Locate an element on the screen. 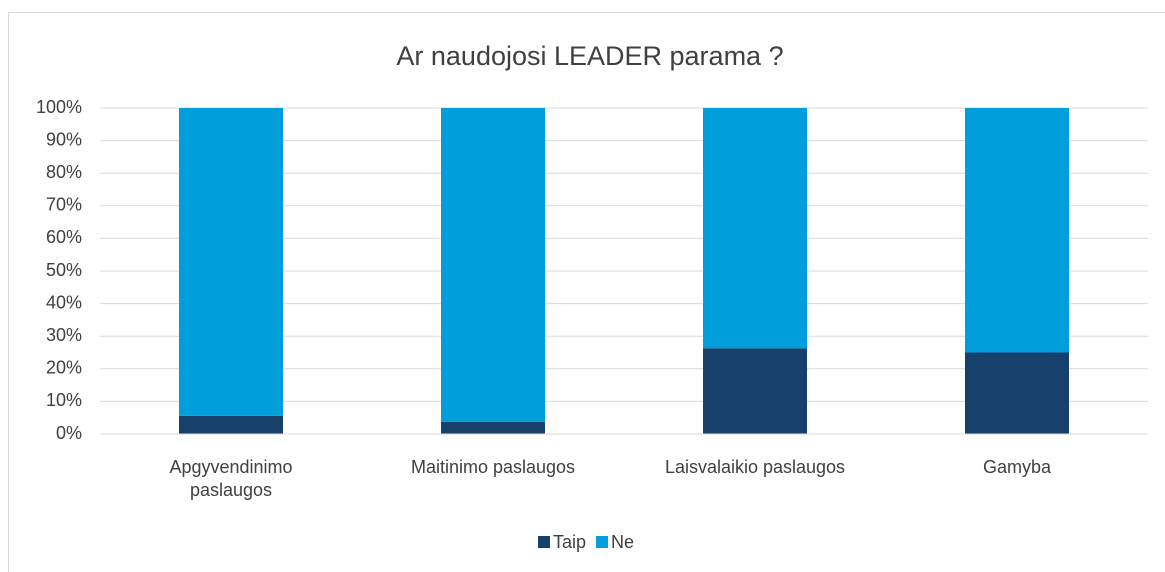 The width and height of the screenshot is (1165, 572). y-tick-label: 10% is located at coordinates (64, 400).